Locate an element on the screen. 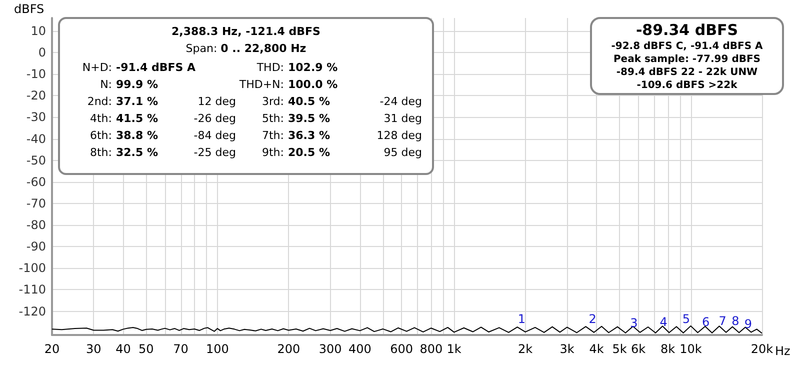 This screenshot has width=800, height=369. annotation: -26 deg is located at coordinates (215, 118).